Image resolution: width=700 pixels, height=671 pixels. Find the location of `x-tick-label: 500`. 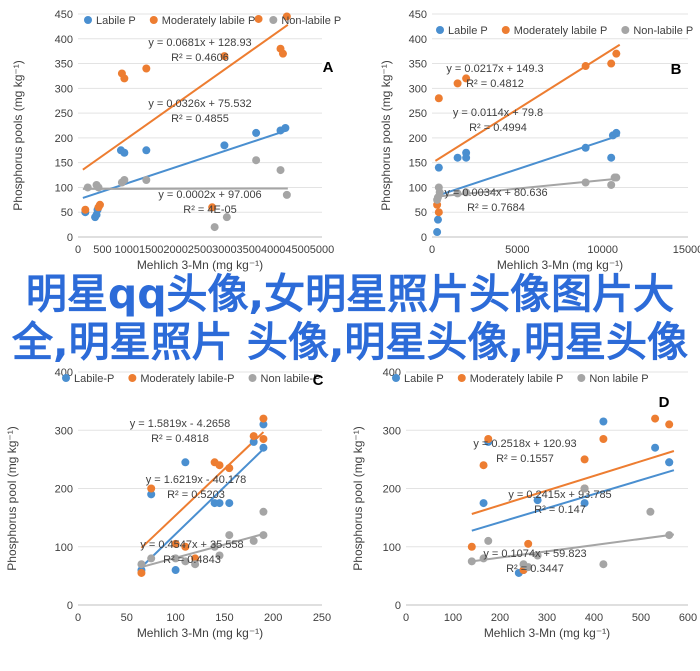

x-tick-label: 500 is located at coordinates (641, 618).